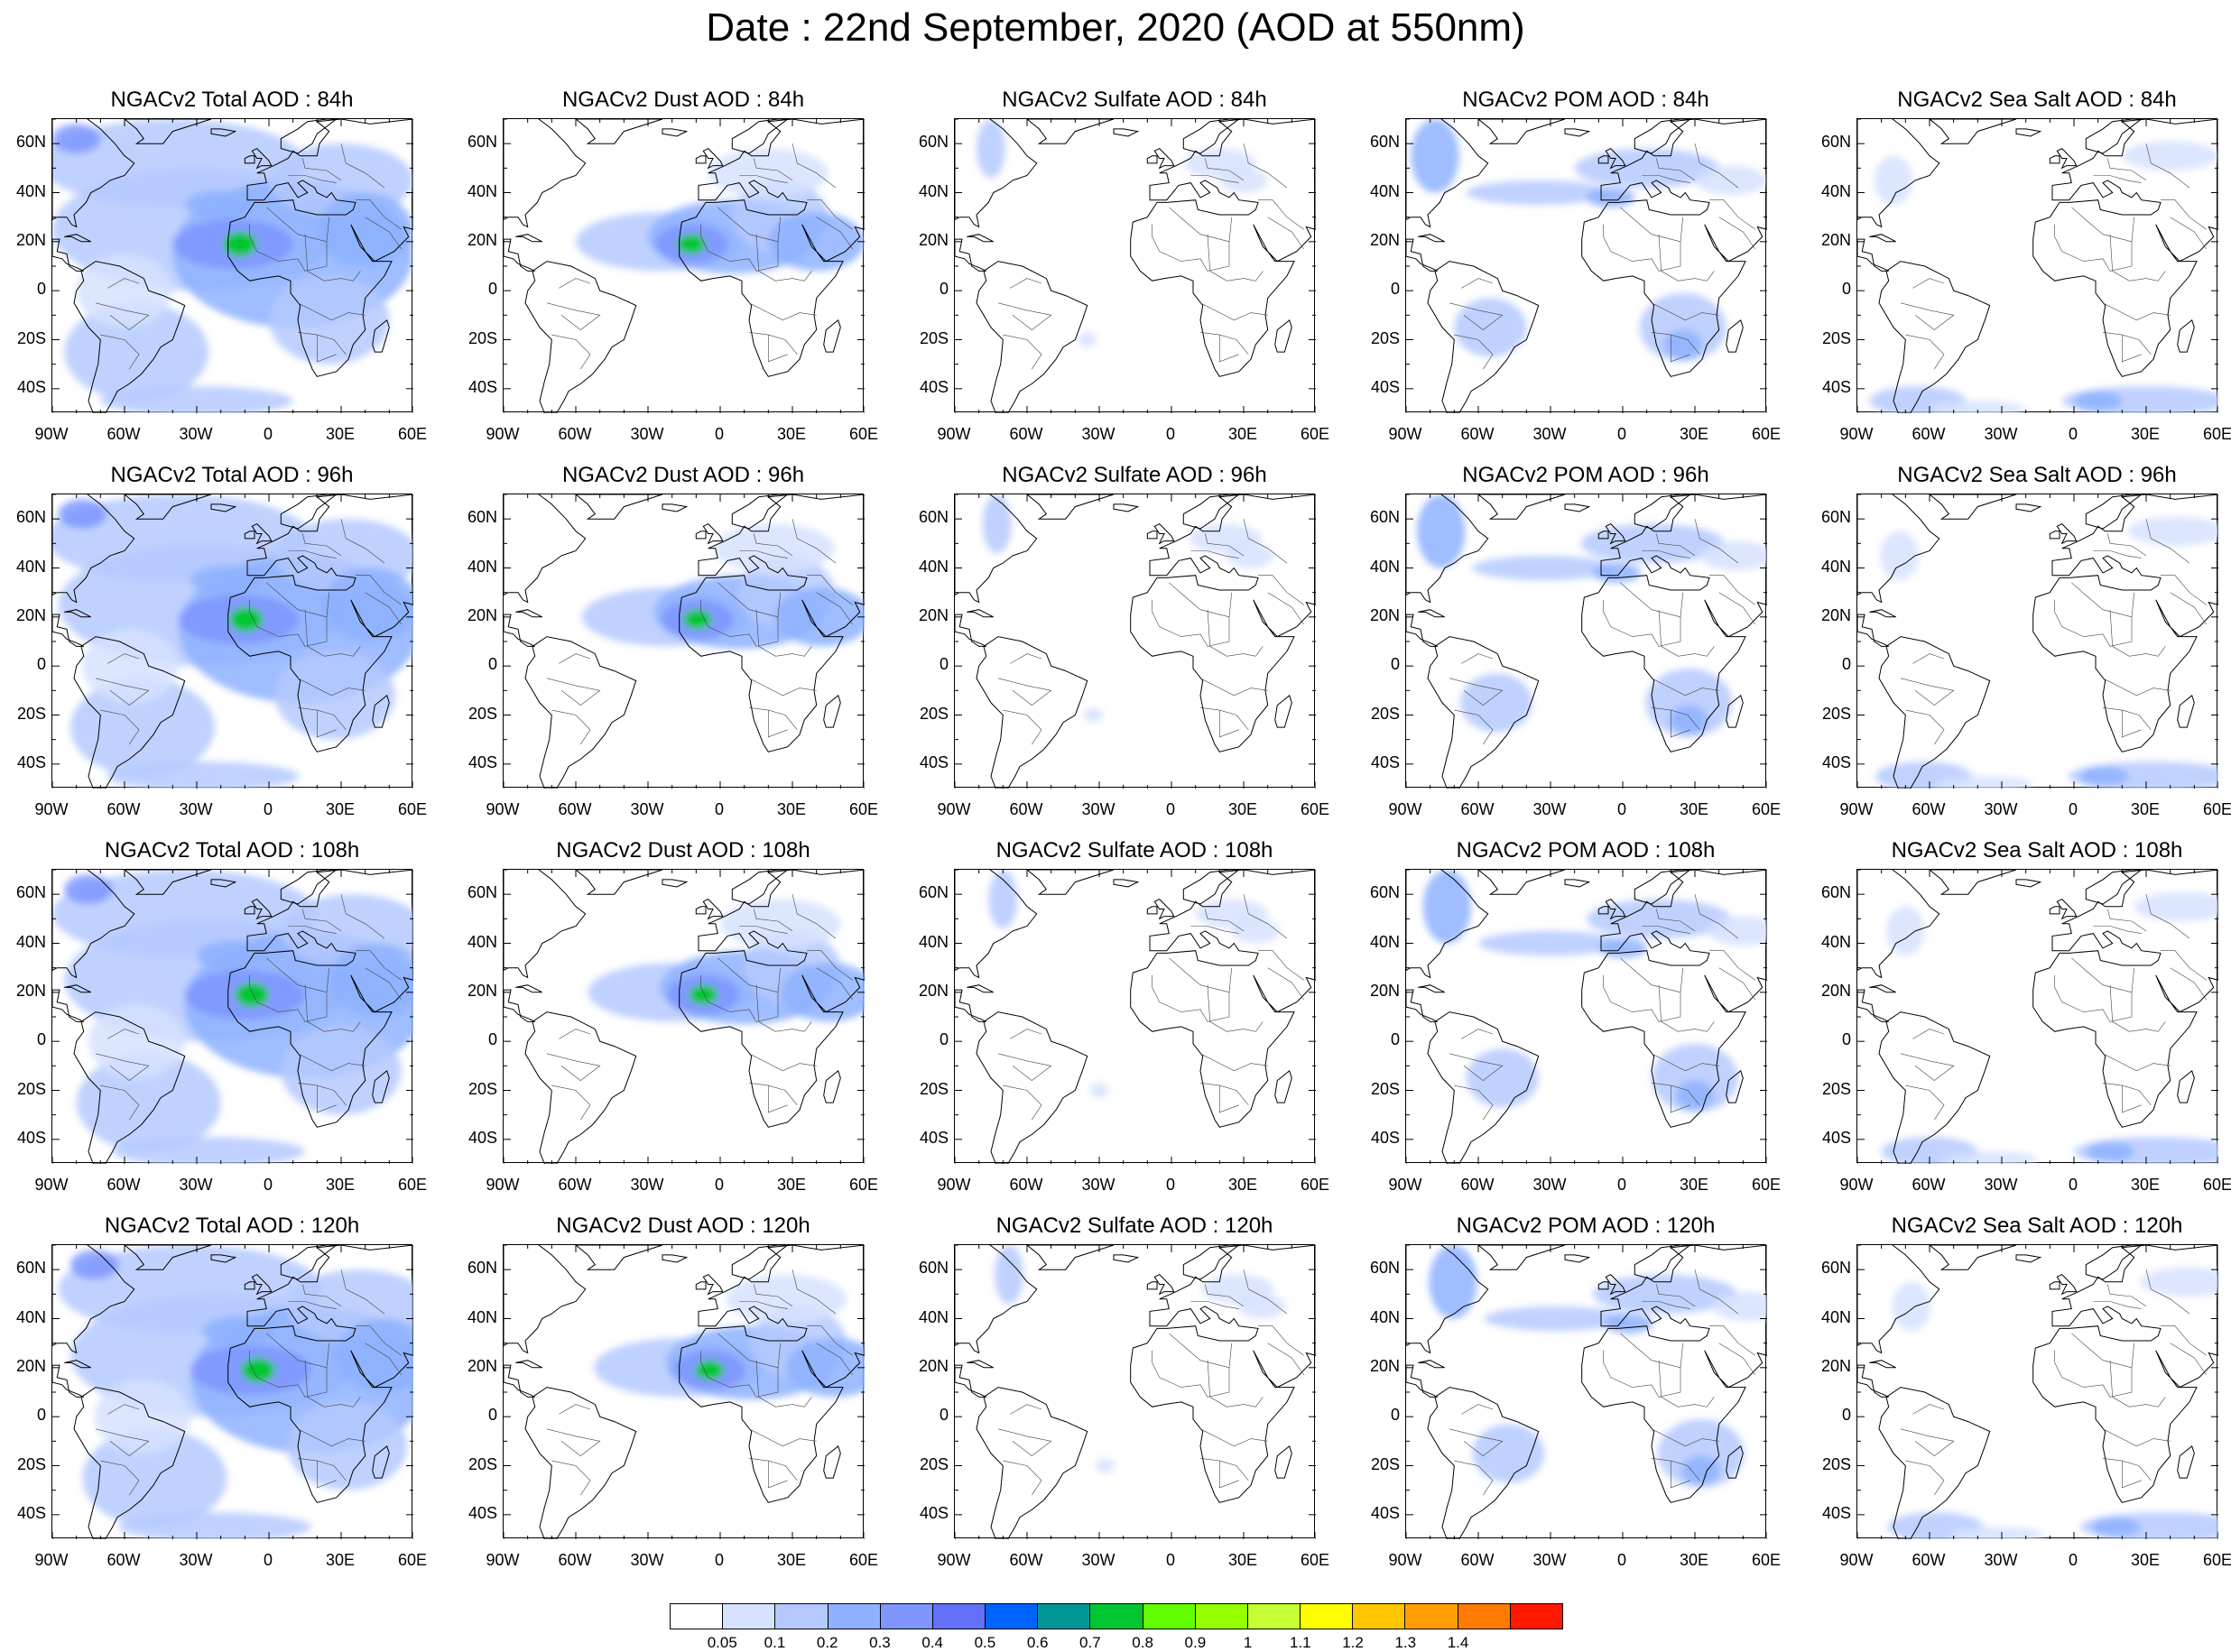 This screenshot has height=1652, width=2231. What do you see at coordinates (232, 850) in the screenshot?
I see `panel-title: NGACv2 Total AOD : 108h` at bounding box center [232, 850].